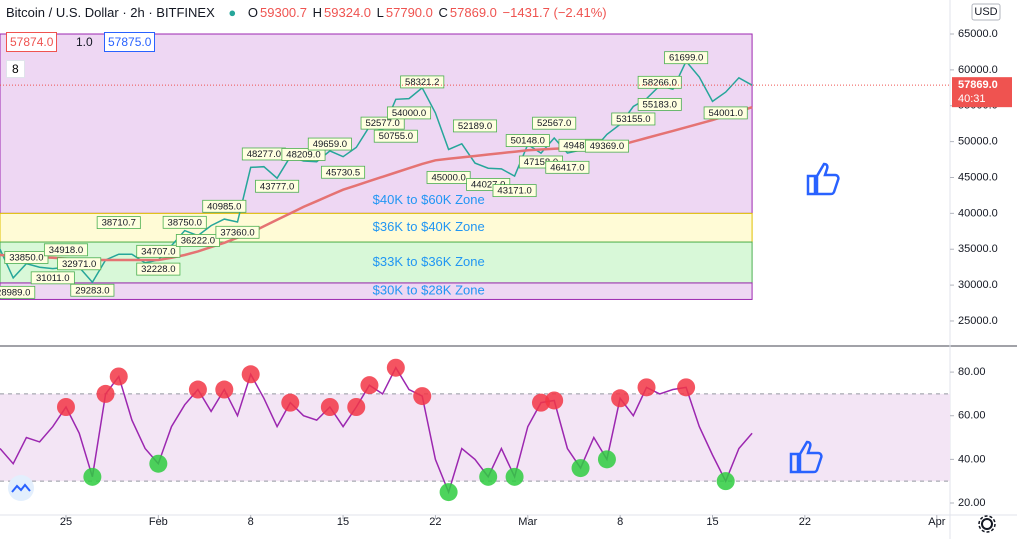 This screenshot has height=539, width=1017. Describe the element at coordinates (580, 145) in the screenshot. I see `pivot-label: 49489.0` at that location.